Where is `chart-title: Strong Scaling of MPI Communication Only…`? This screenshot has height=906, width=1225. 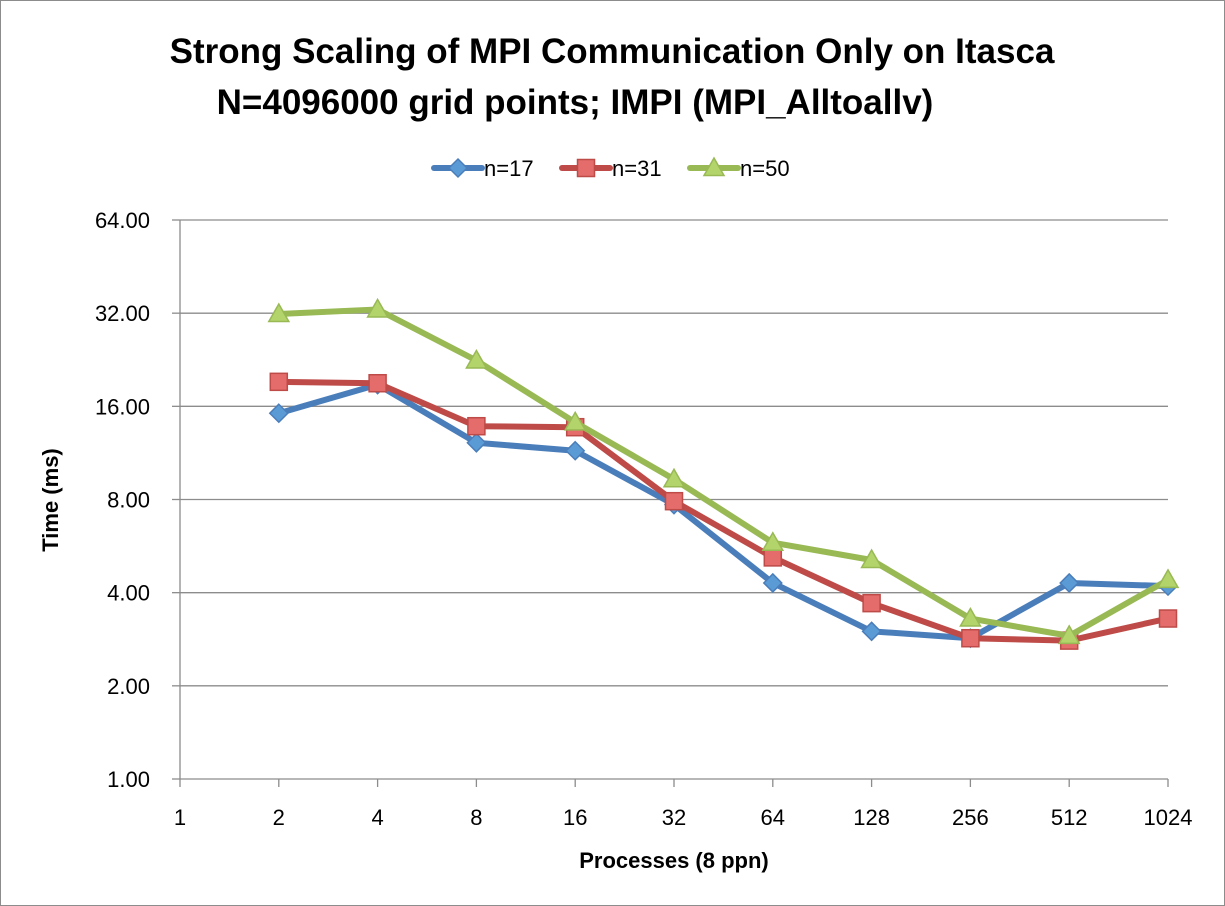 chart-title: Strong Scaling of MPI Communication Only… is located at coordinates (612, 51).